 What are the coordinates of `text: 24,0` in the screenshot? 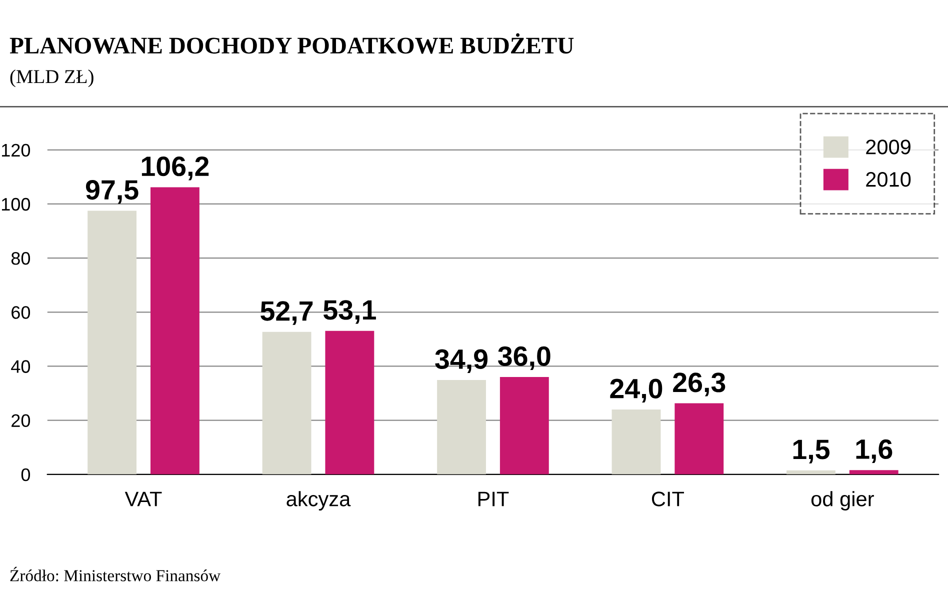 It's located at (636, 390).